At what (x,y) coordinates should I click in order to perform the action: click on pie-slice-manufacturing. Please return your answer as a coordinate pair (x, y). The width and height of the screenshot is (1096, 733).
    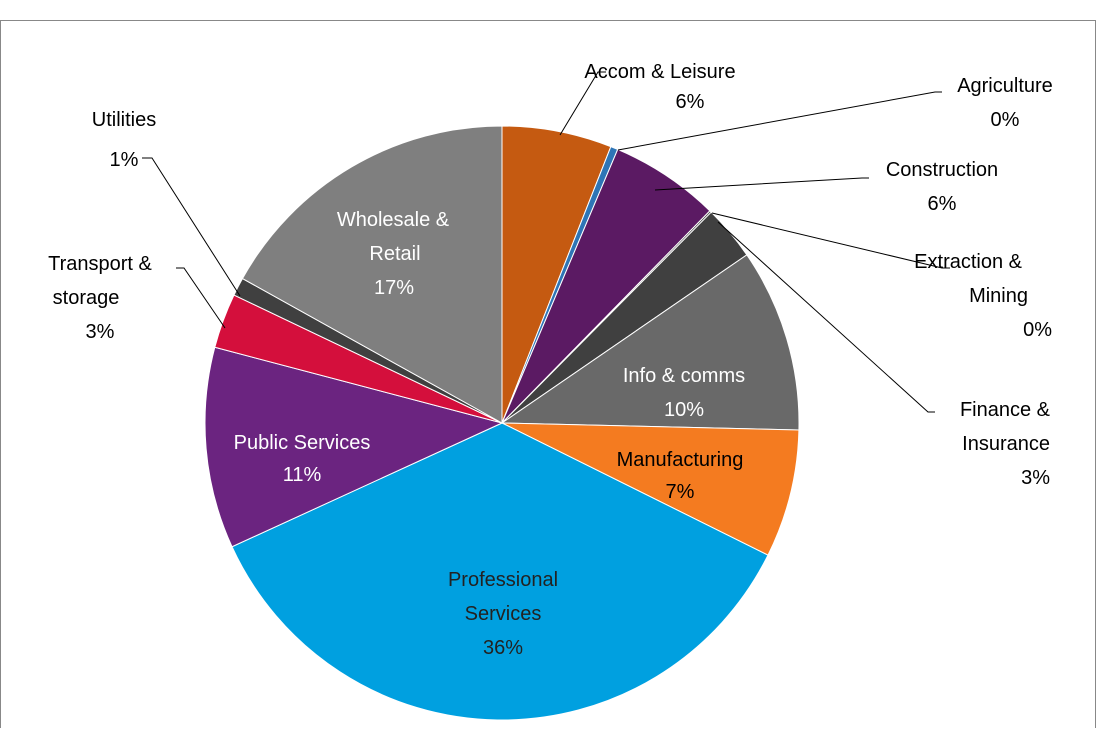
    Looking at the image, I should click on (650, 489).